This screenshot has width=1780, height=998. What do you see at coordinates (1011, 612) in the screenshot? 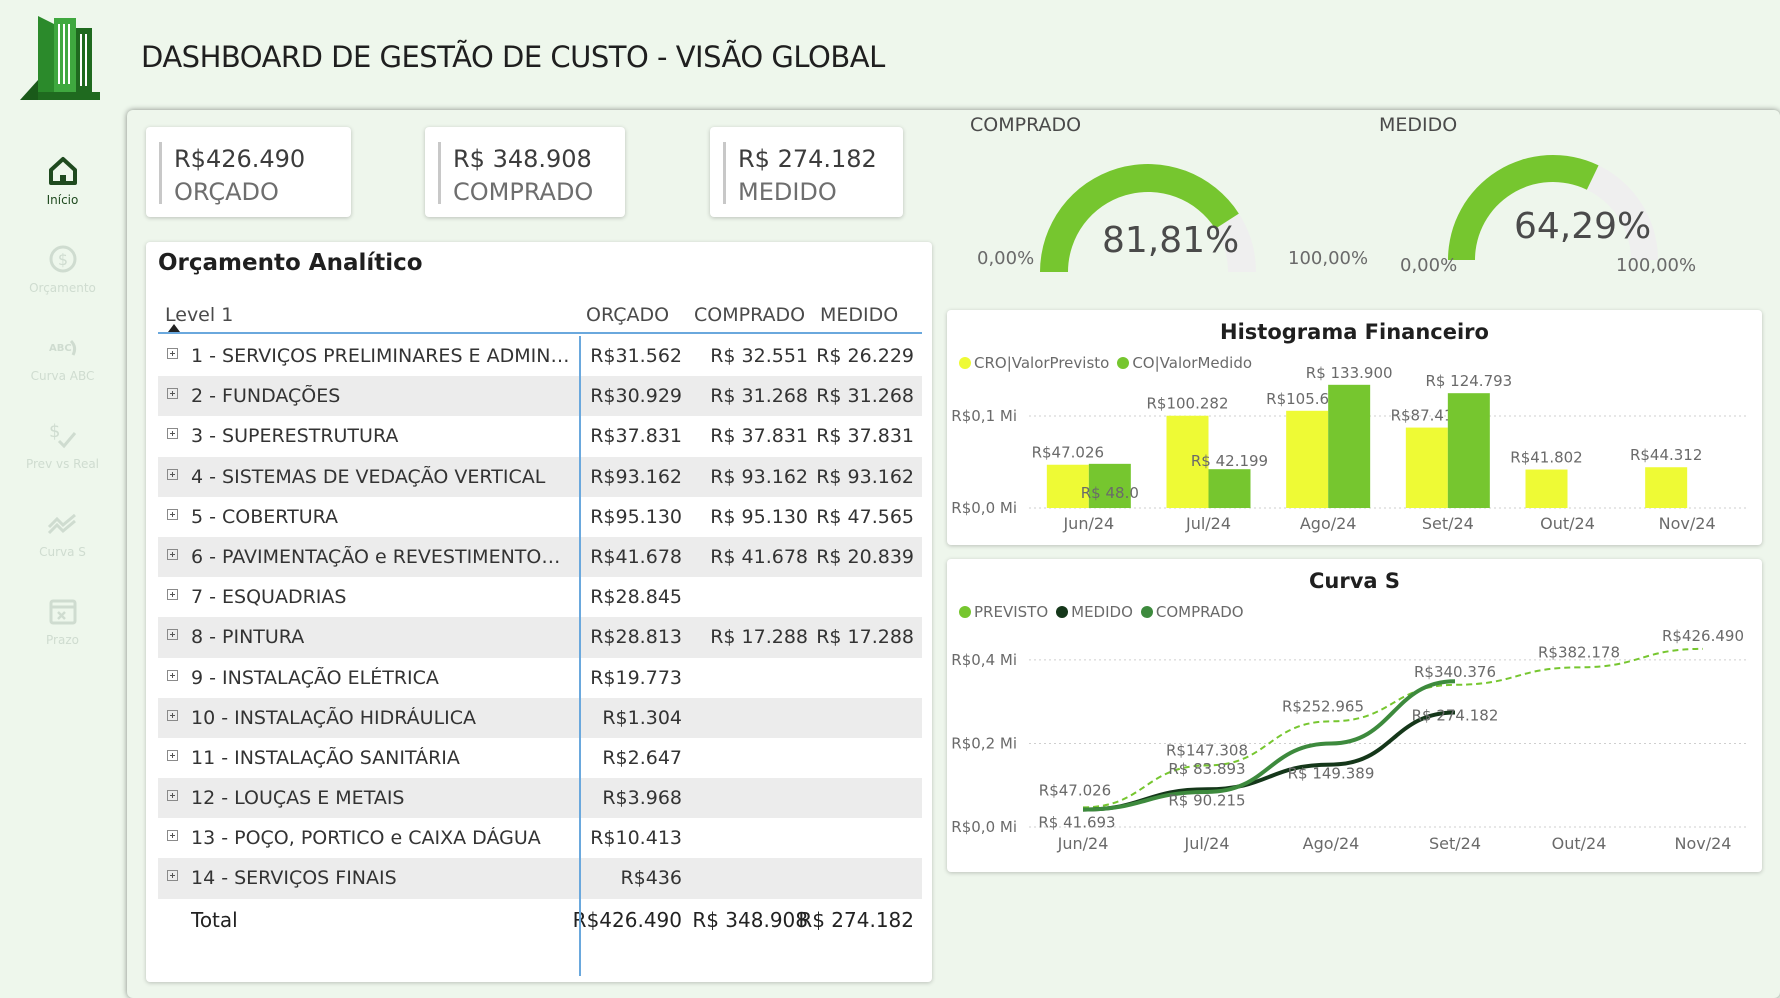
I see `legend-label: PREVISTO` at bounding box center [1011, 612].